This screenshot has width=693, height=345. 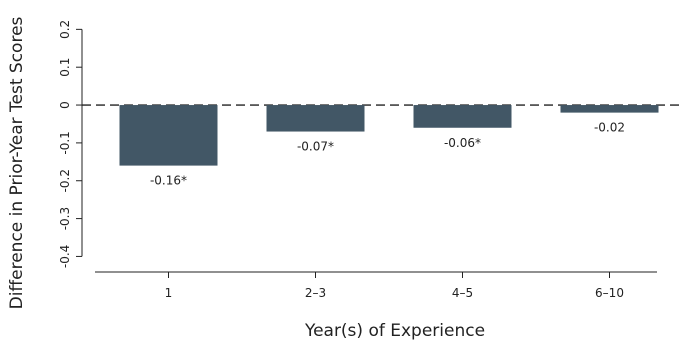 What do you see at coordinates (315, 293) in the screenshot?
I see `x-tick-label: 2–3` at bounding box center [315, 293].